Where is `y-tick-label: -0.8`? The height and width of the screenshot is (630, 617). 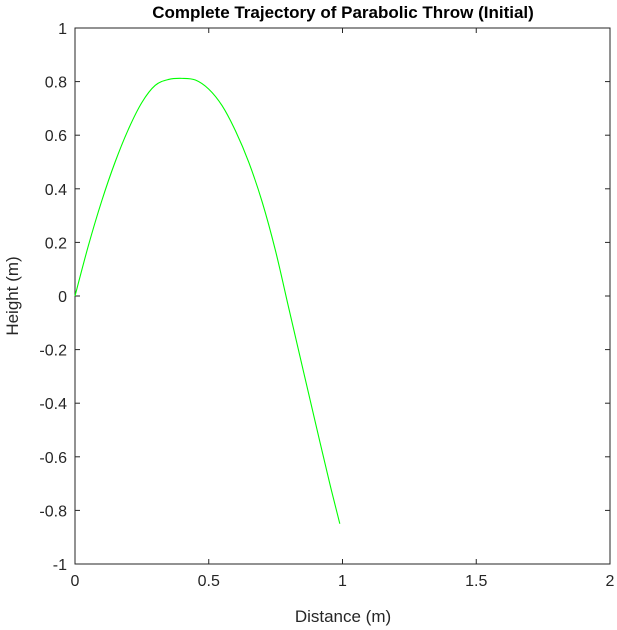 y-tick-label: -0.8 is located at coordinates (53, 511).